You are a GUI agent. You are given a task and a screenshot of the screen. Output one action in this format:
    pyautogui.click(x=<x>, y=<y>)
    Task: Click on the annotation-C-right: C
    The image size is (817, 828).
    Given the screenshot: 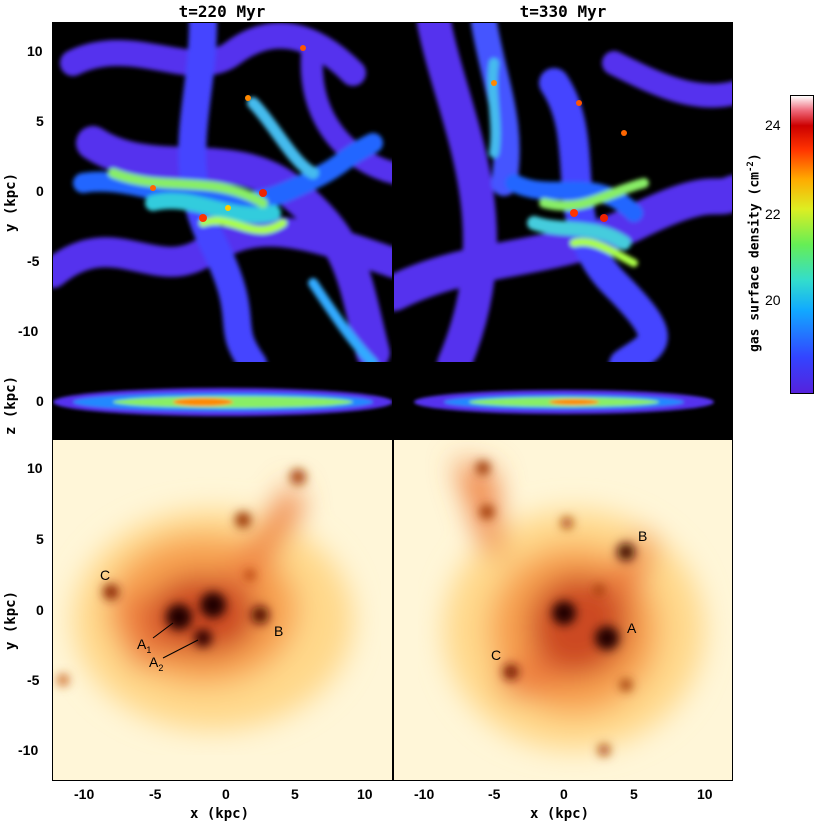 What is the action you would take?
    pyautogui.click(x=496, y=655)
    